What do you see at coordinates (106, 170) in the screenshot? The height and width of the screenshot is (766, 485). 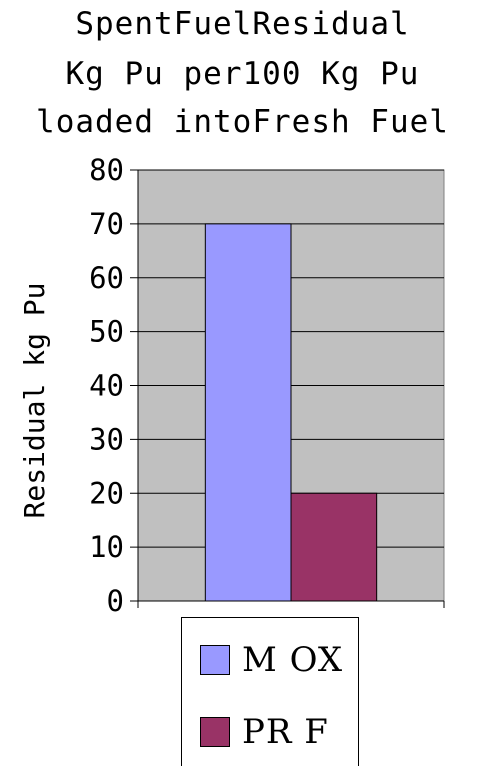 I see `y-tick-label-80: 80` at bounding box center [106, 170].